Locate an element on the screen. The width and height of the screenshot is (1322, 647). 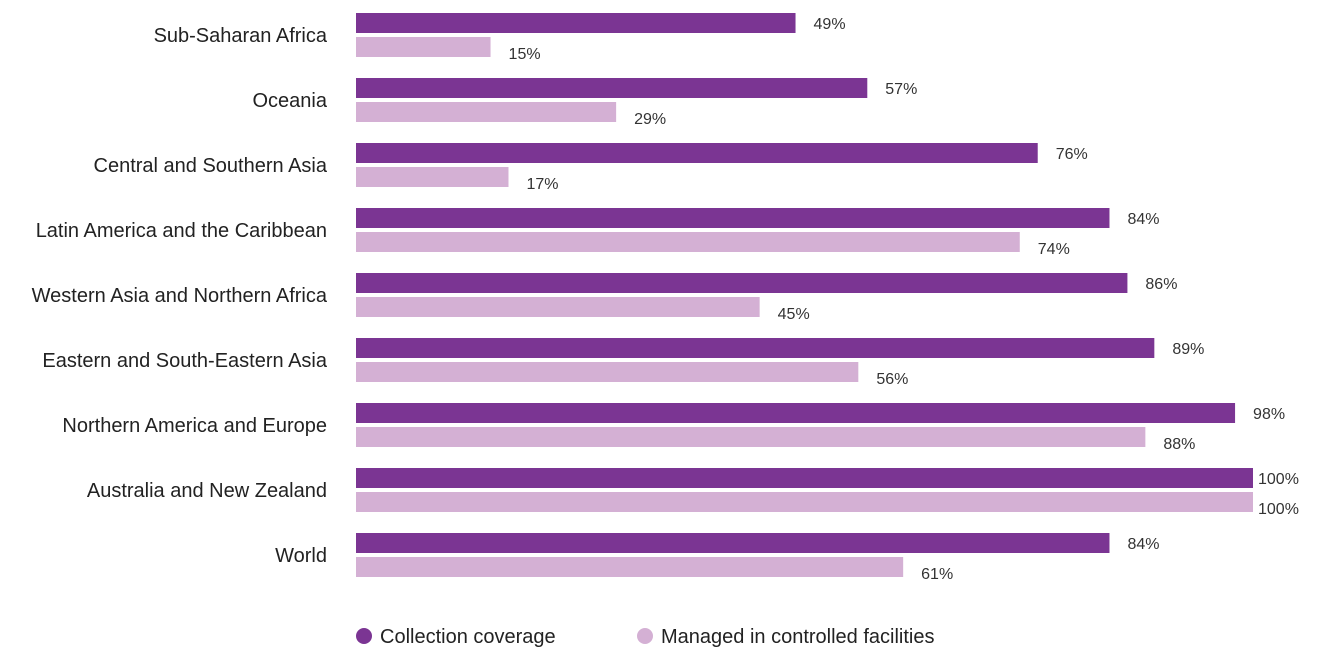
value-label-collection-coverage-australia-and-new-zealand: 100% is located at coordinates (1278, 479).